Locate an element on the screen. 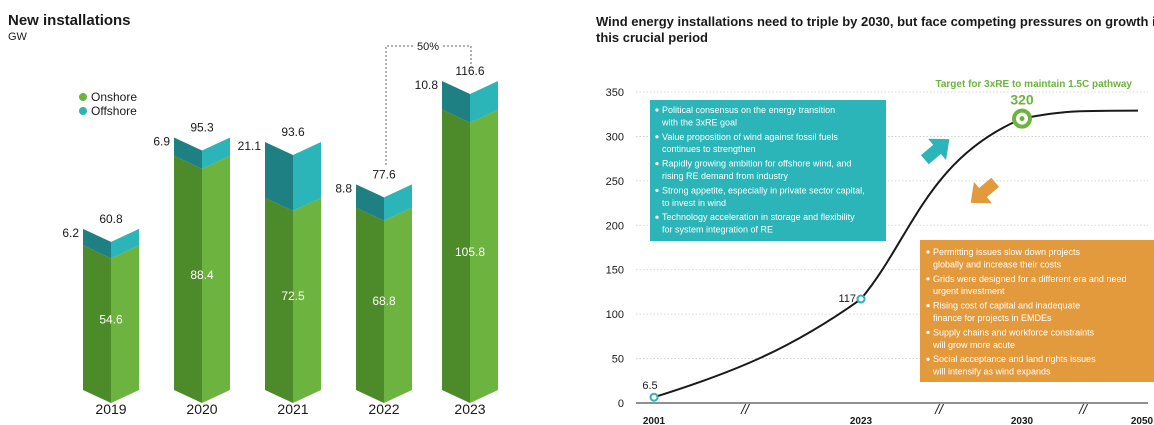 The image size is (1154, 425). onshore-value-label: 68.8 is located at coordinates (384, 301).